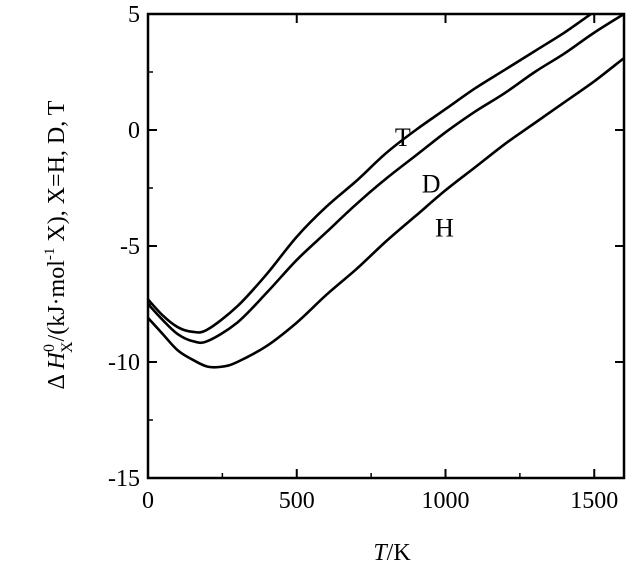 The height and width of the screenshot is (568, 640). I want to click on y-tick-label: -15, so click(124, 479).